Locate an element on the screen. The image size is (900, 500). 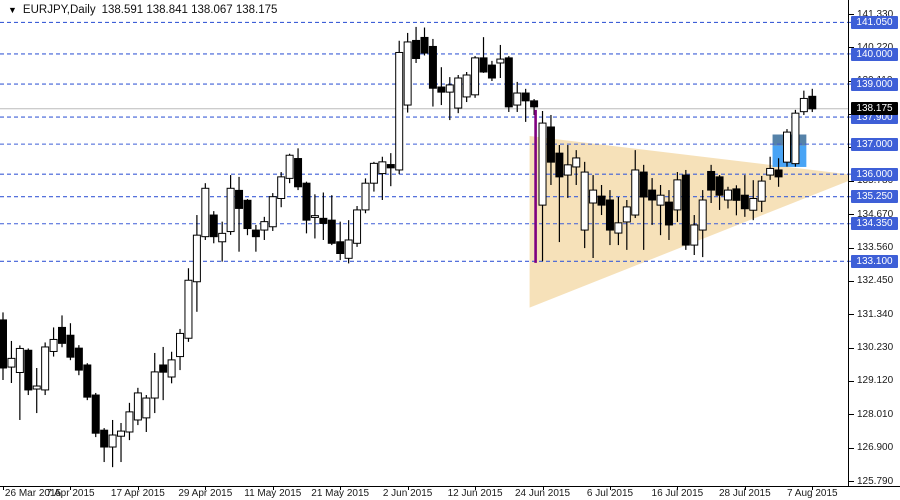
date-tick-label: 12 Jun 2015 is located at coordinates (475, 493).